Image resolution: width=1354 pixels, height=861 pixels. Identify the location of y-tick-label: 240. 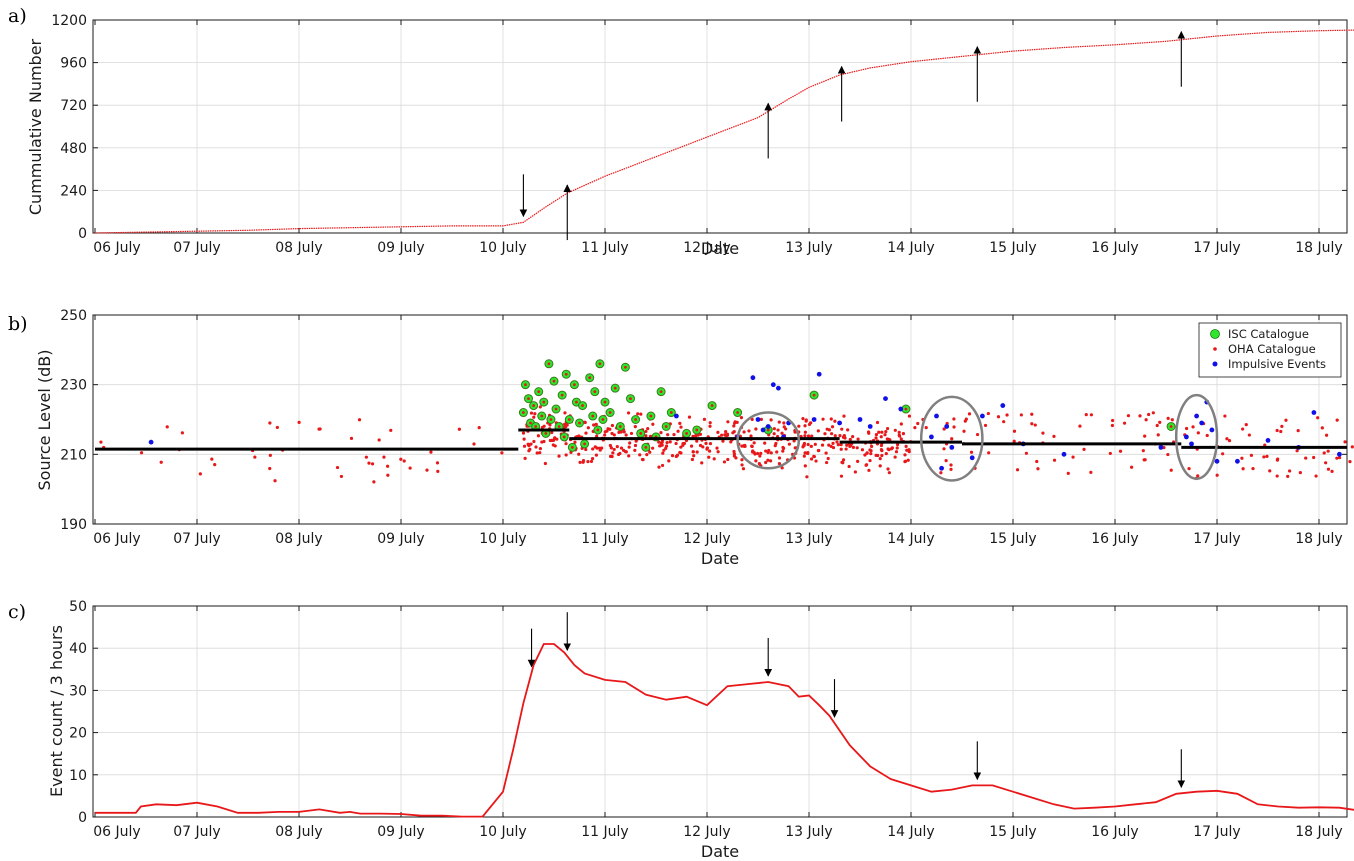
(73, 191).